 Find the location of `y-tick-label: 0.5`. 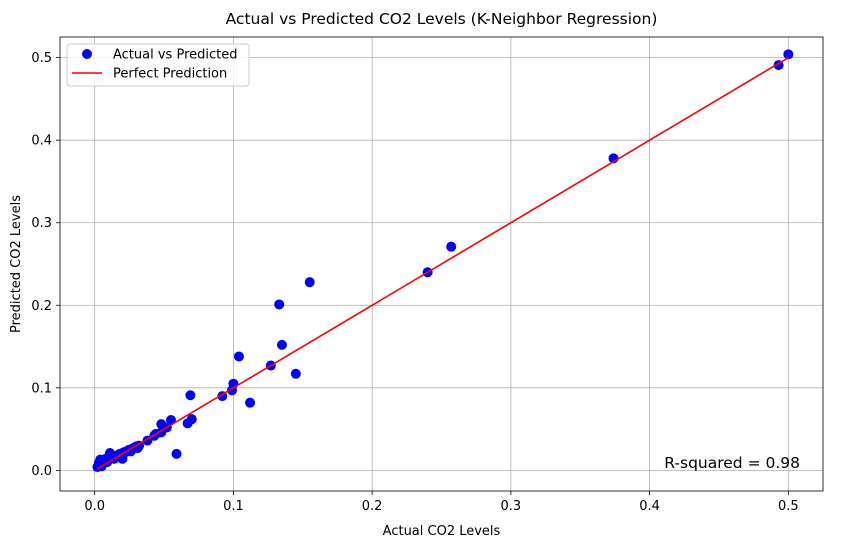

y-tick-label: 0.5 is located at coordinates (41, 58).